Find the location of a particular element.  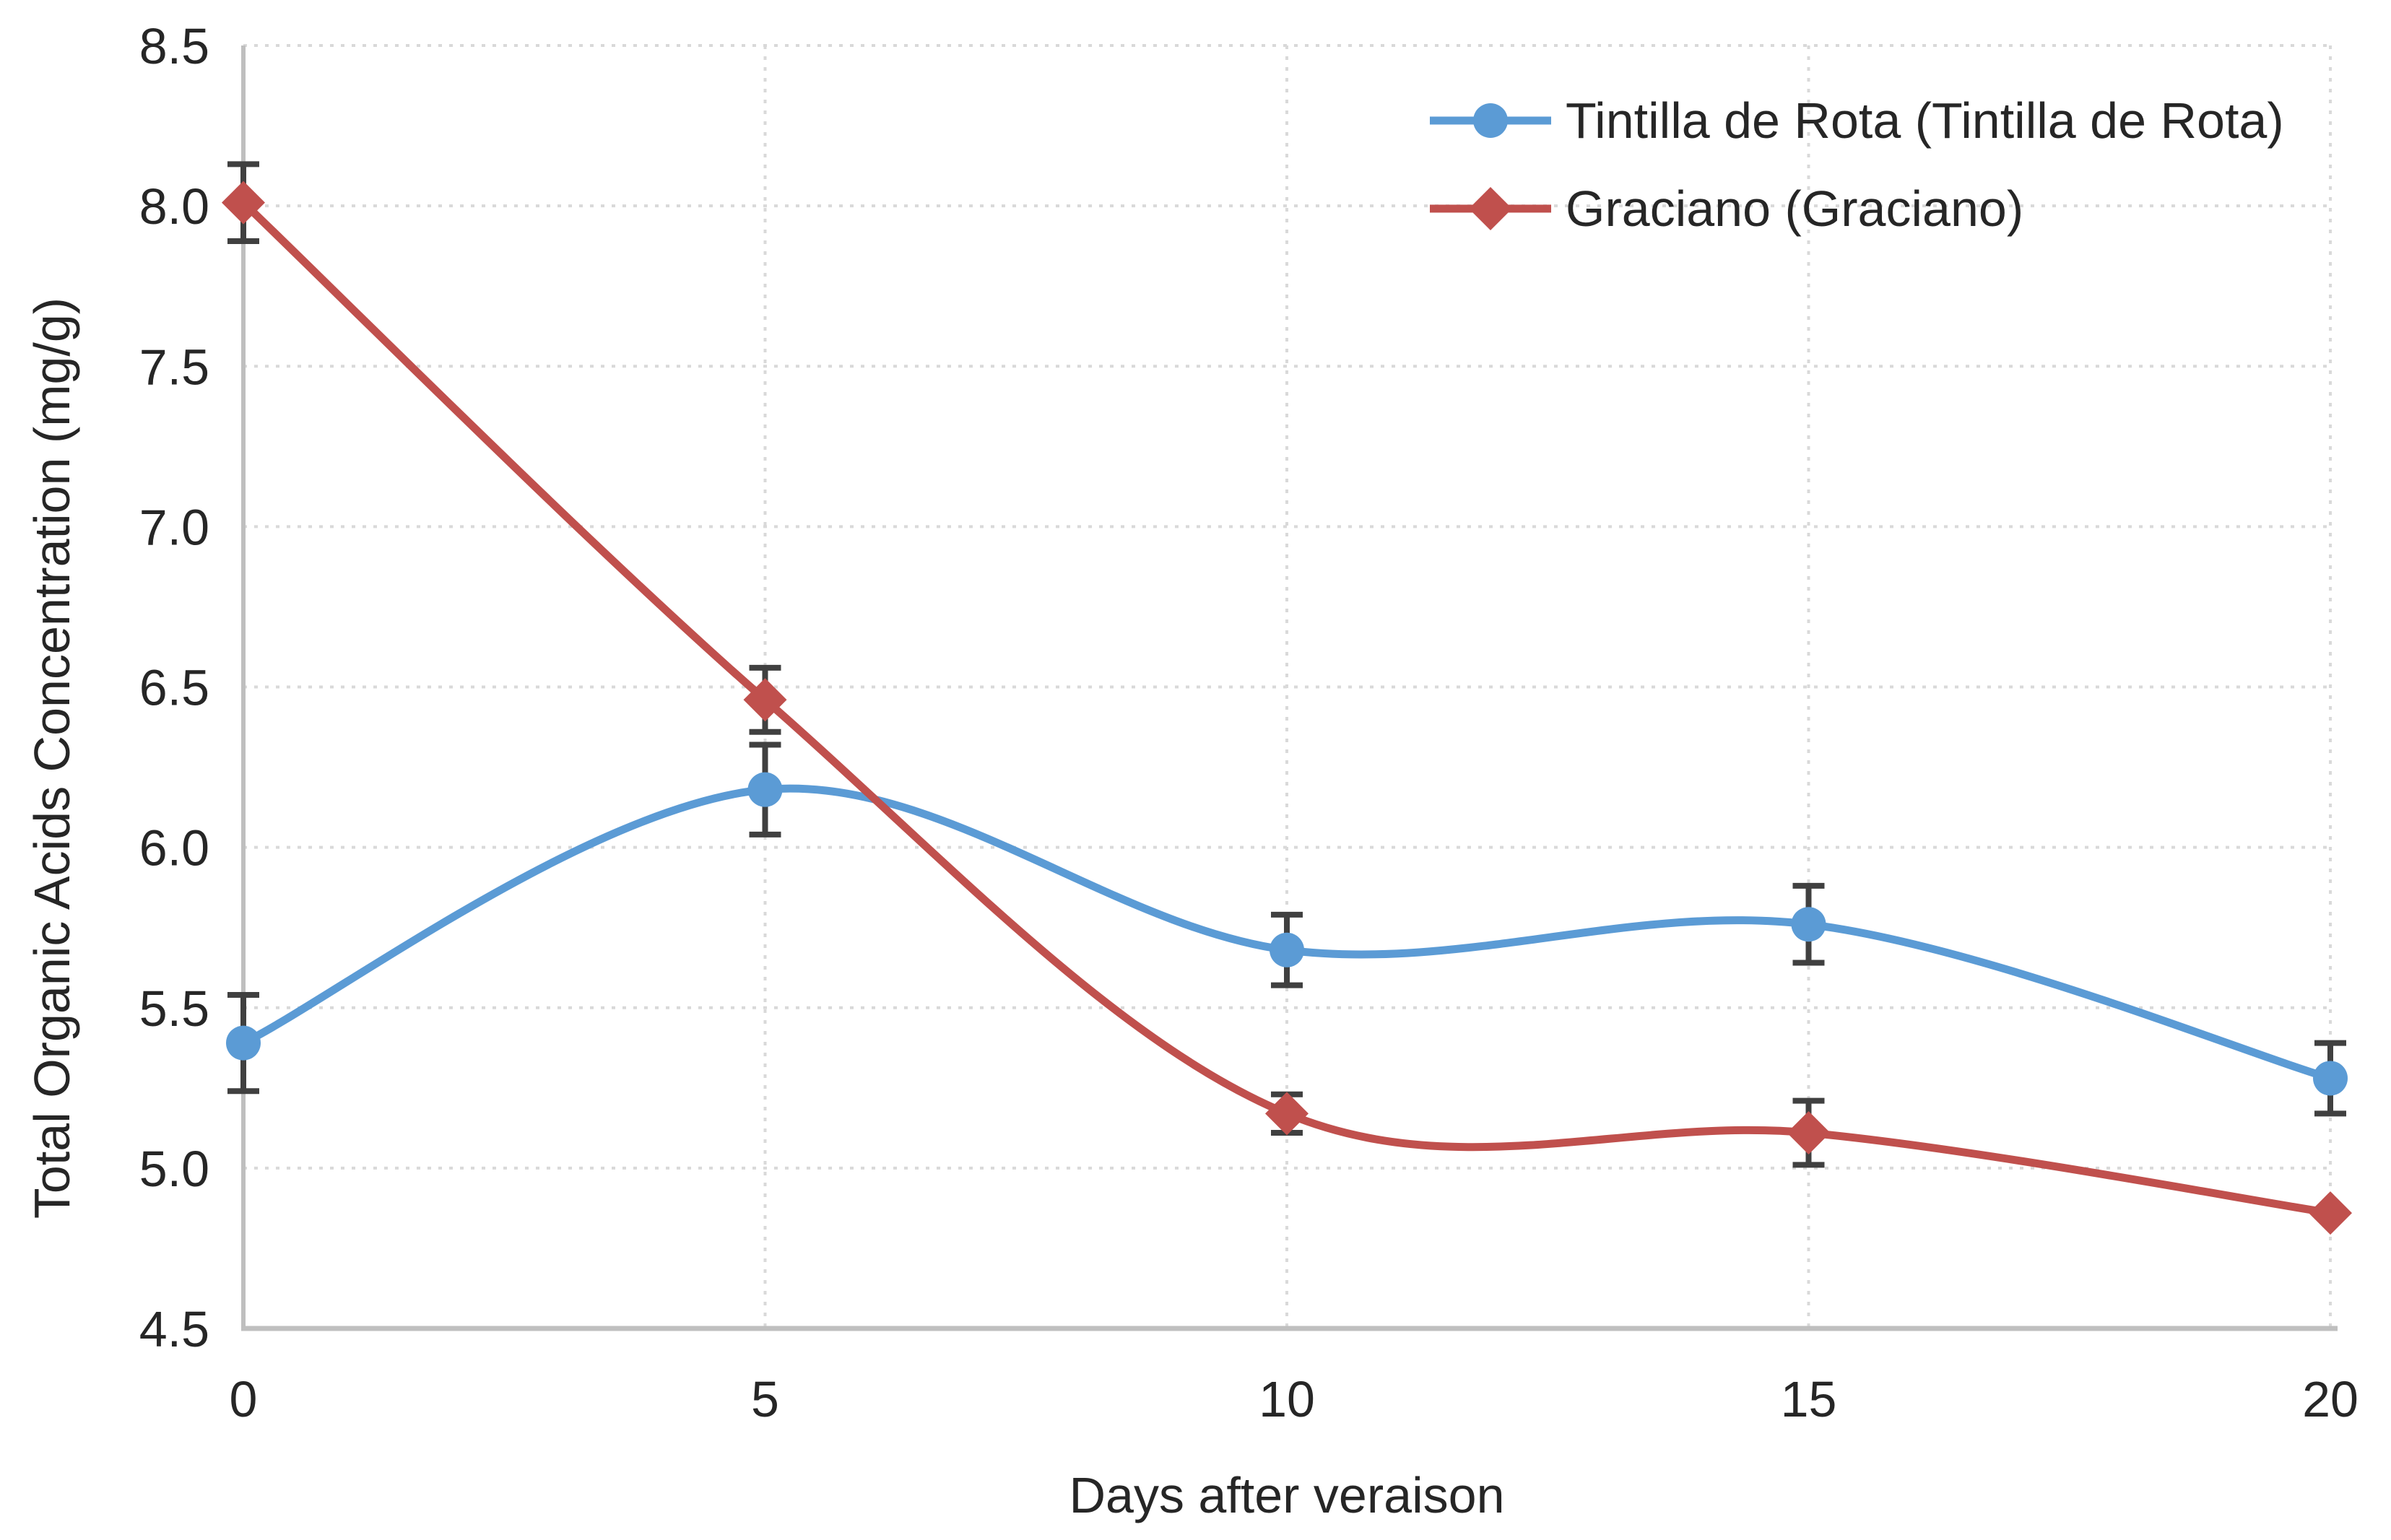

y-axis-title: Total Organic Acids Concentration (mg/g) is located at coordinates (52, 758).